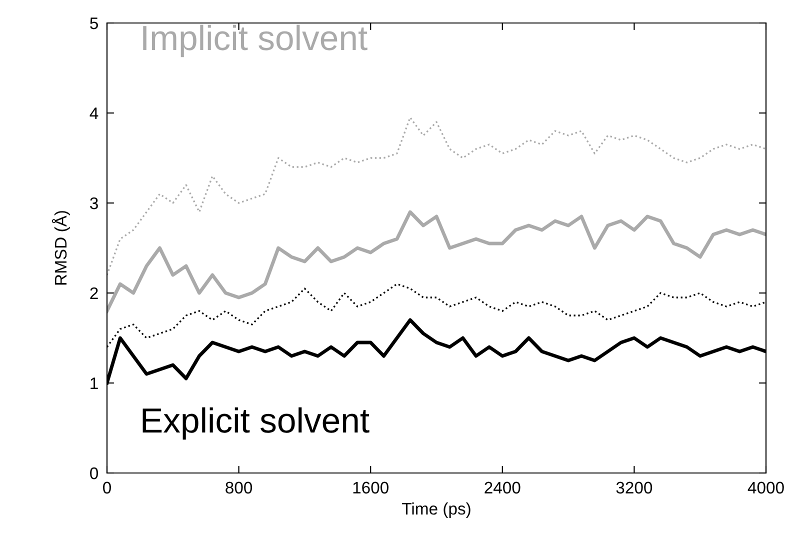 This screenshot has width=804, height=553. I want to click on x-tick-label: 2400, so click(502, 488).